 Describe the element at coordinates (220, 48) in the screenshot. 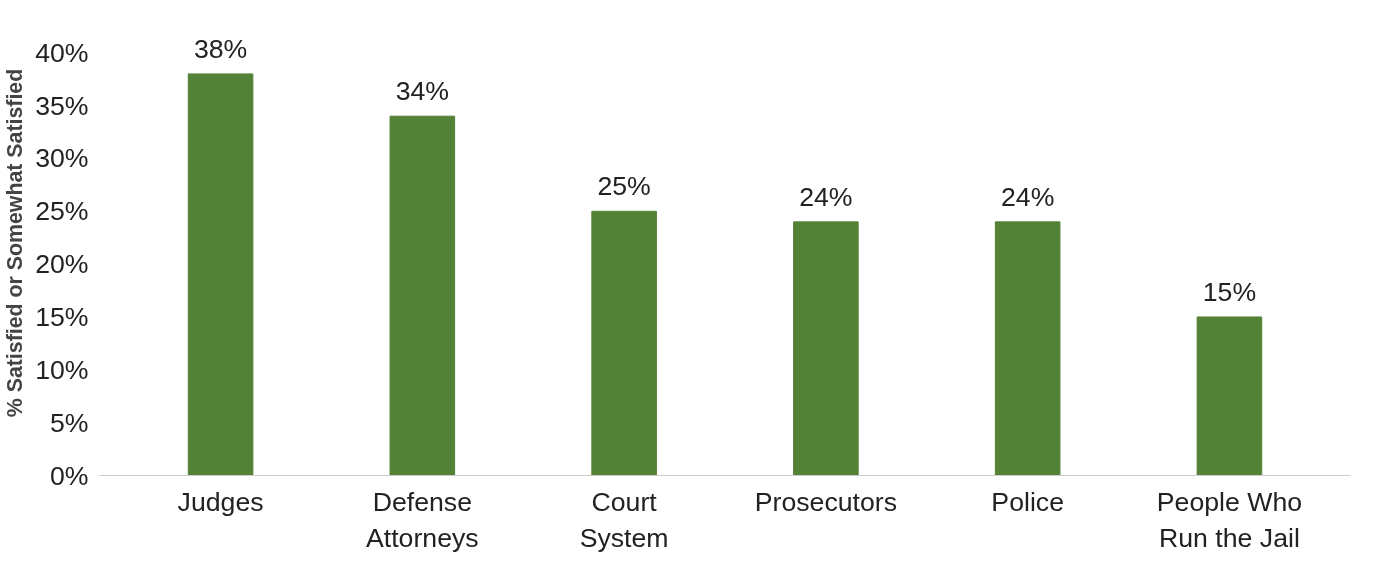

I see `data-label: 38%` at that location.